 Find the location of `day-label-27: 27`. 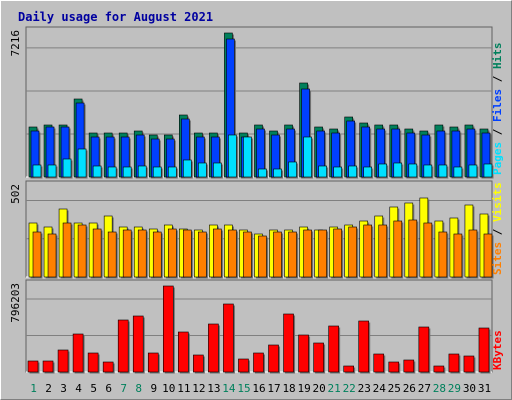

day-label-27: 27 is located at coordinates (424, 388).